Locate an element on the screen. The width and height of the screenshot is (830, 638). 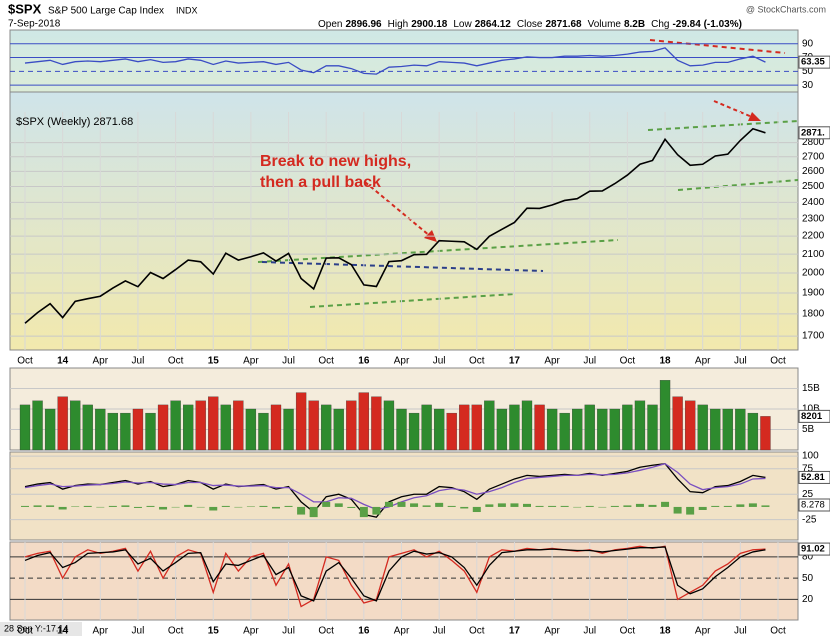
quote-value: 2900.18 is located at coordinates (429, 24).